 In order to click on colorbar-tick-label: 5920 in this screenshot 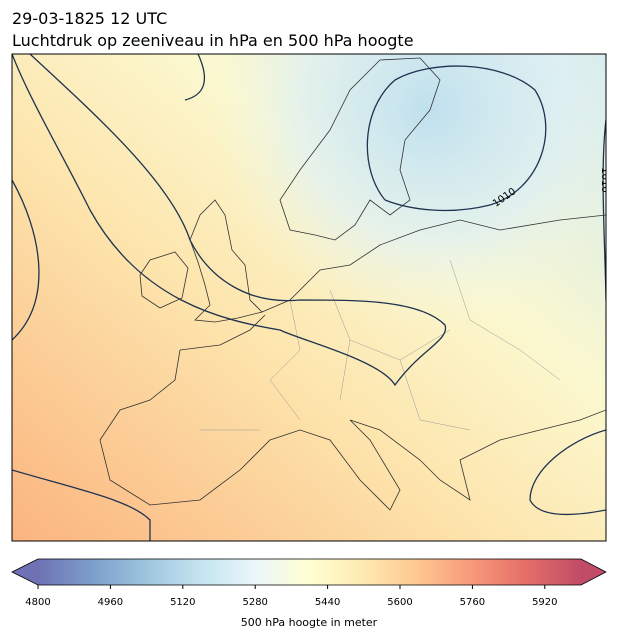, I will do `click(544, 602)`.